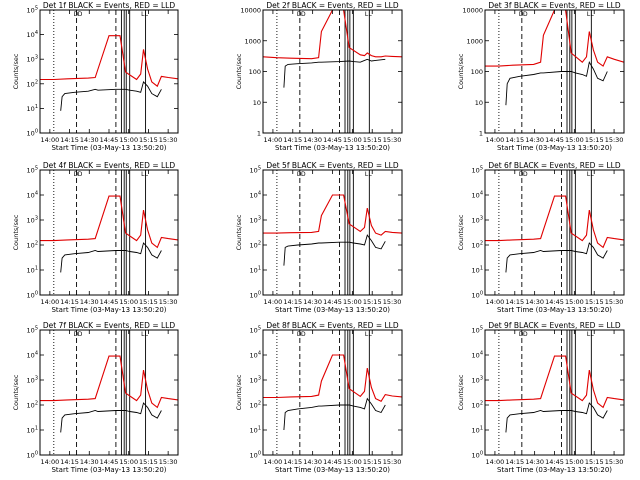  Describe the element at coordinates (109, 5) in the screenshot. I see `panel-title: Det 1f BLACK = Events, RED = LLD` at that location.